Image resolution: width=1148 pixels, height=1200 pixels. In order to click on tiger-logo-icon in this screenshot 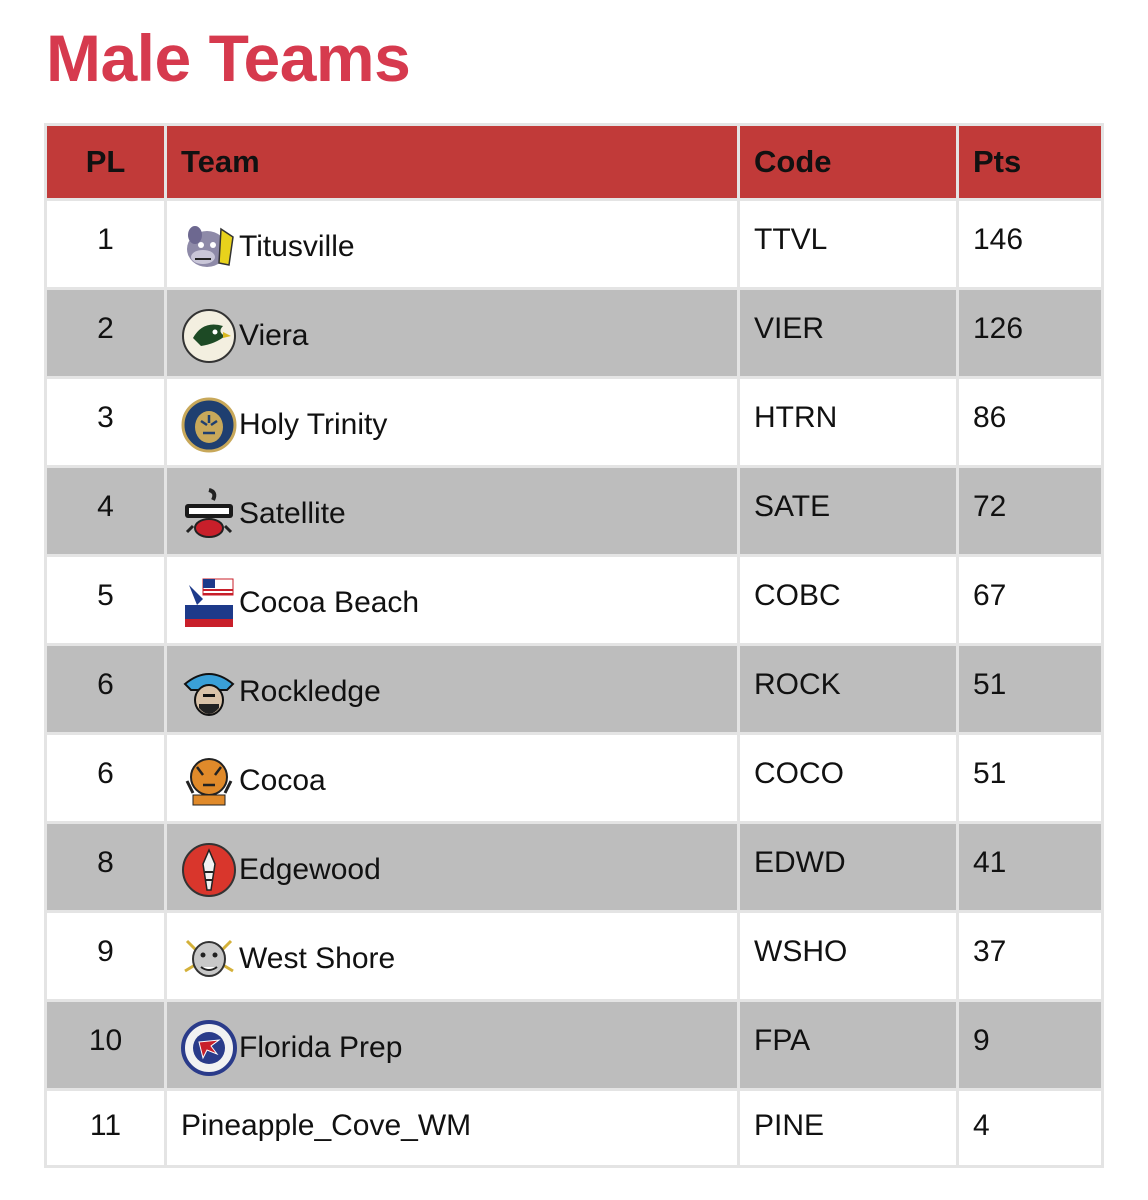, I will do `click(209, 781)`.